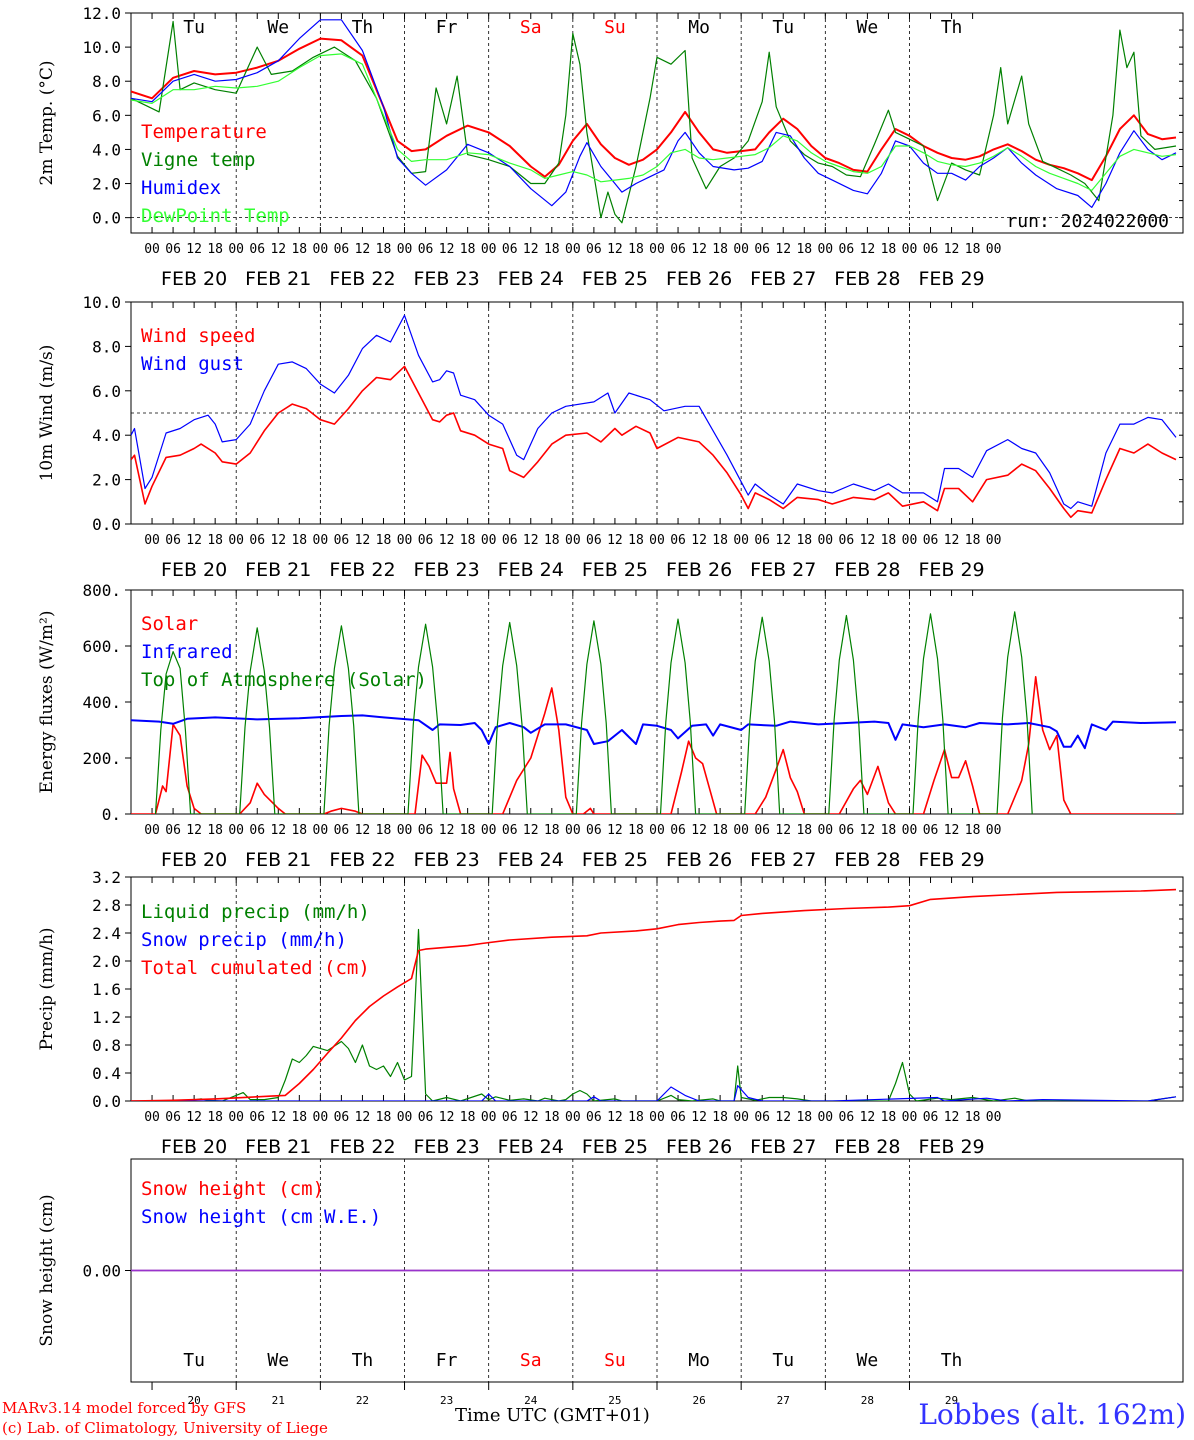  Describe the element at coordinates (47, 1270) in the screenshot. I see `y-axis-label: Snow height (cm)` at that location.